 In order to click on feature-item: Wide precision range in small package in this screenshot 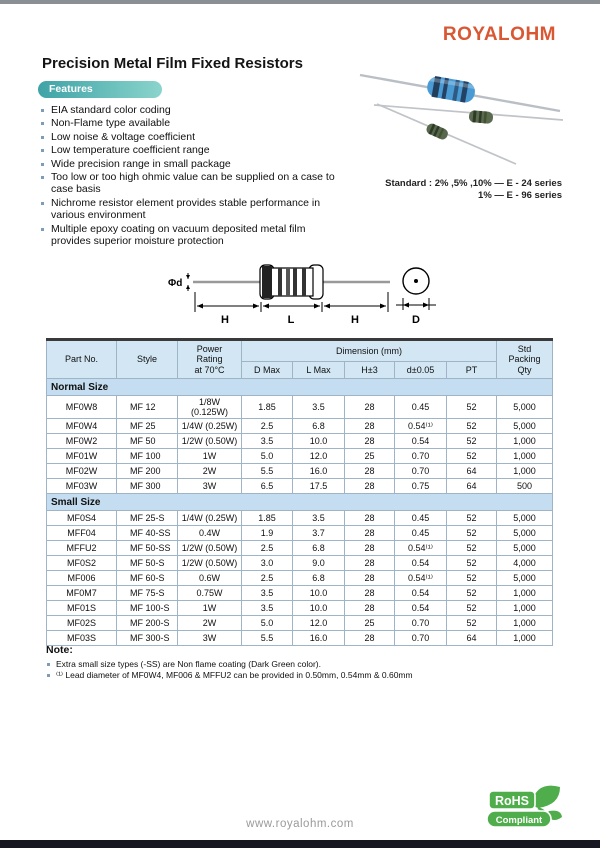, I will do `click(188, 164)`.